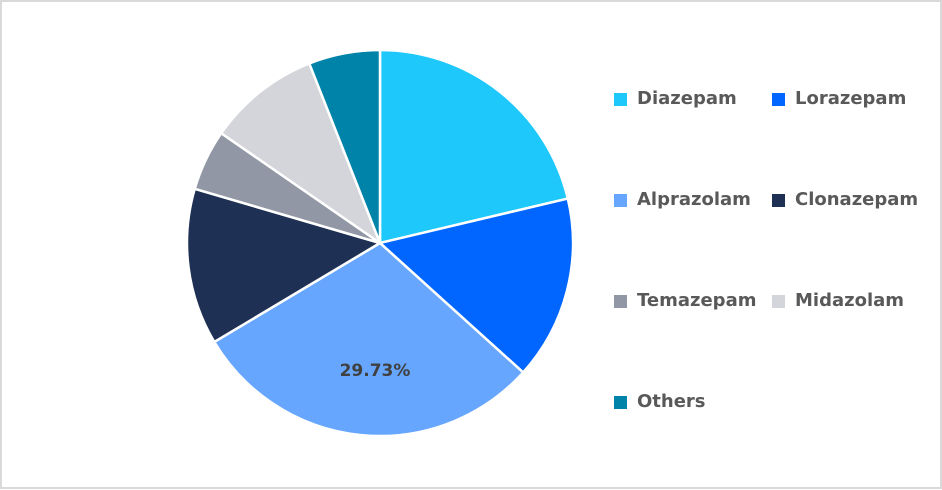  Describe the element at coordinates (689, 439) in the screenshot. I see `legend-item-others: Others` at that location.